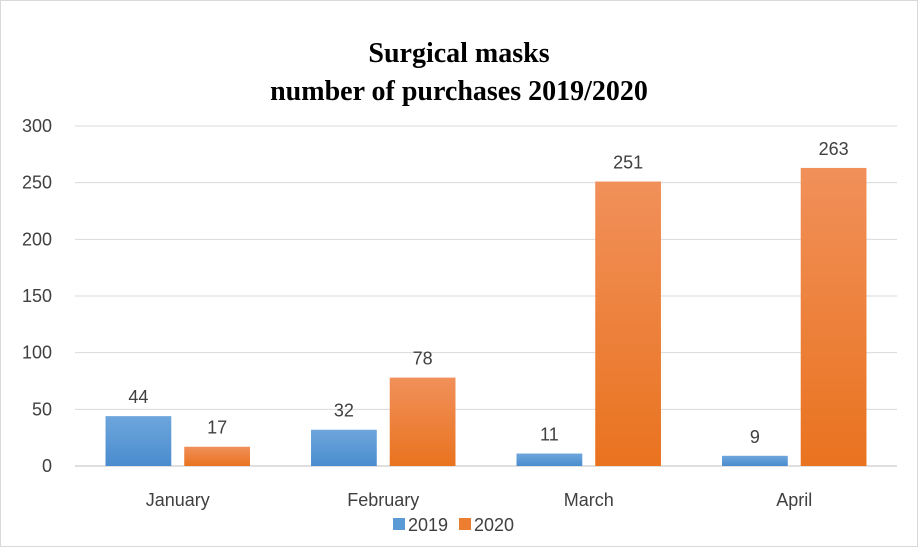 This screenshot has height=552, width=918. What do you see at coordinates (42, 409) in the screenshot?
I see `y-tick-label: 50` at bounding box center [42, 409].